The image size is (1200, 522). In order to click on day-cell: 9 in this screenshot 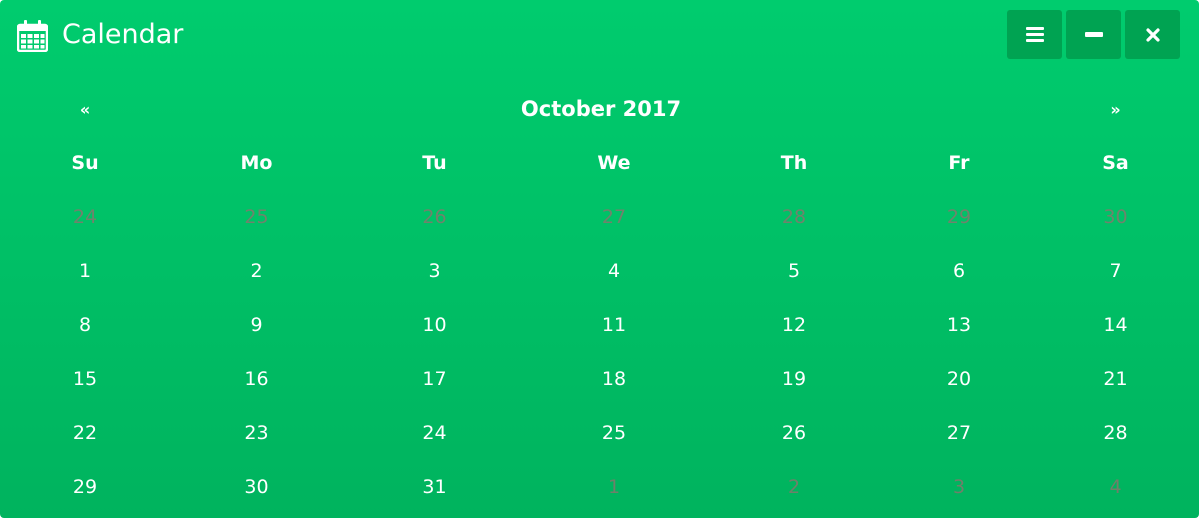, I will do `click(256, 325)`.